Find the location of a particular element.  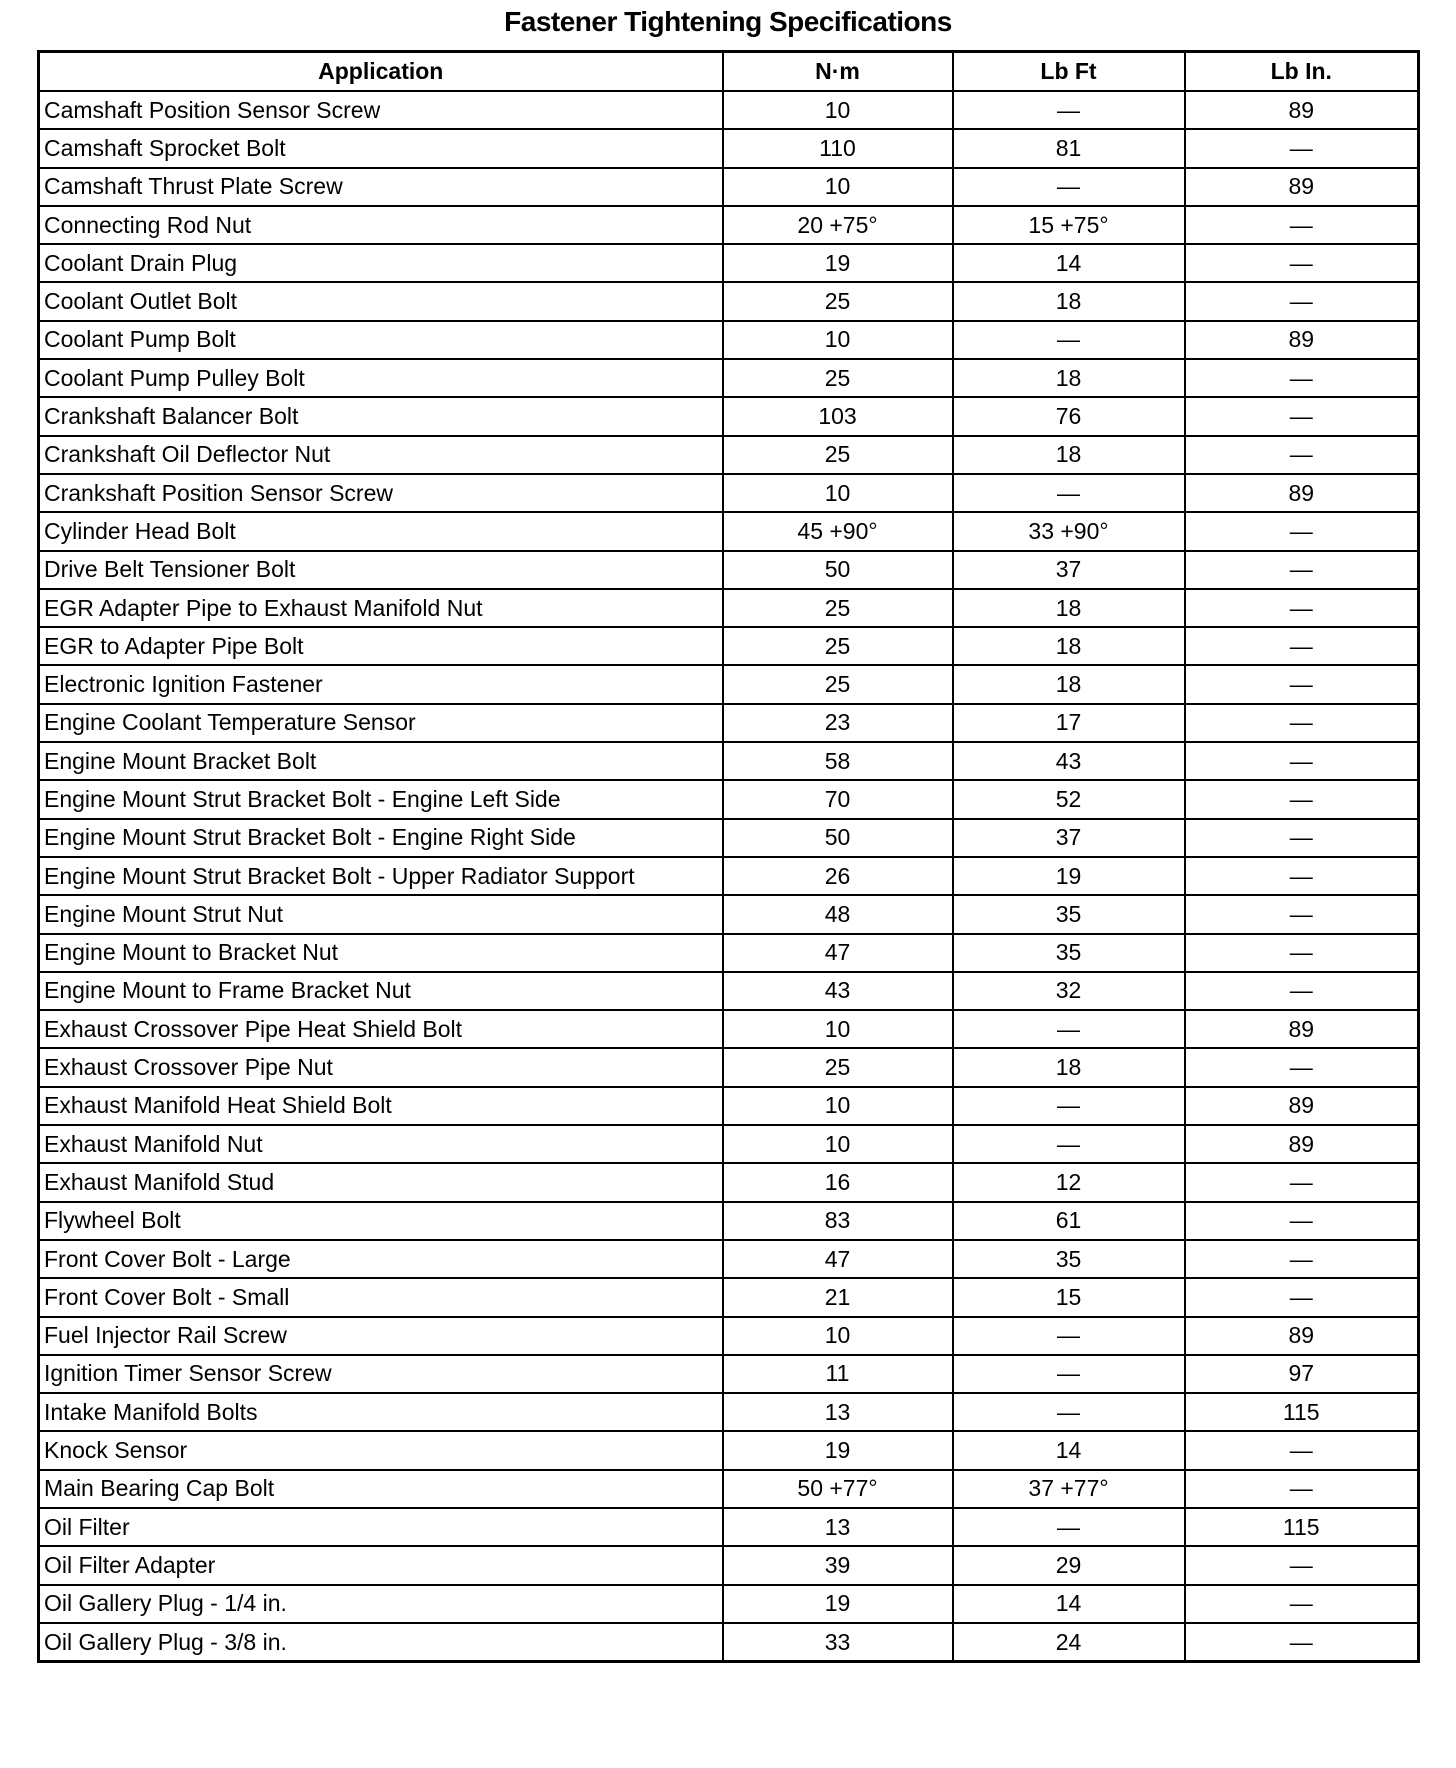

application-cell: EGR to Adapter Pipe Bolt is located at coordinates (380, 646).